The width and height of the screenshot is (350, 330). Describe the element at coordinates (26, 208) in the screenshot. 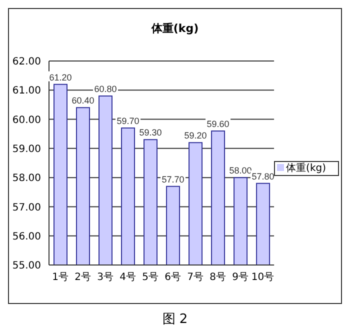

I see `y-tick-label: 57.00` at that location.